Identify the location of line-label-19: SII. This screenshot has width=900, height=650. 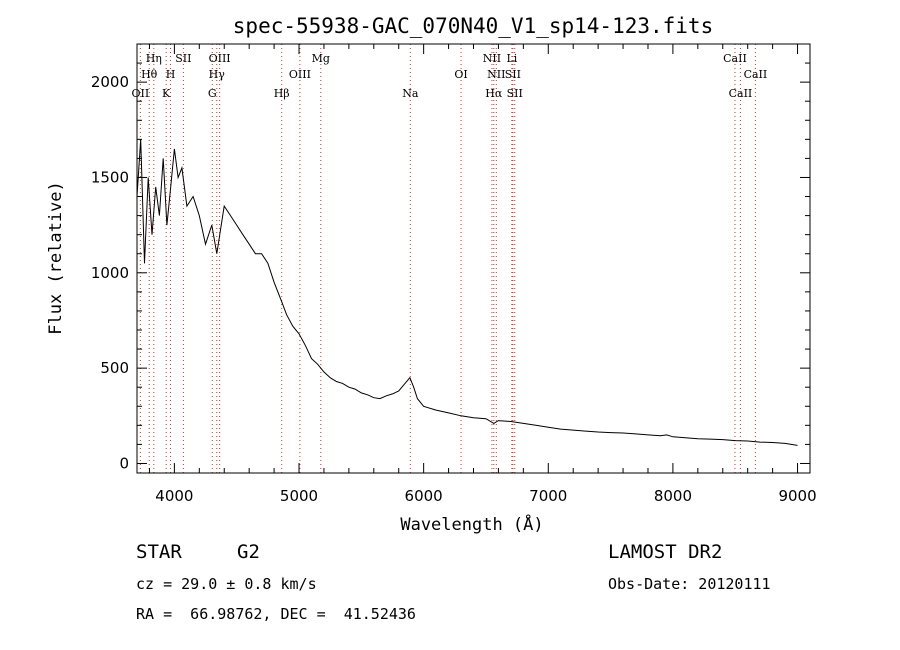
(515, 93).